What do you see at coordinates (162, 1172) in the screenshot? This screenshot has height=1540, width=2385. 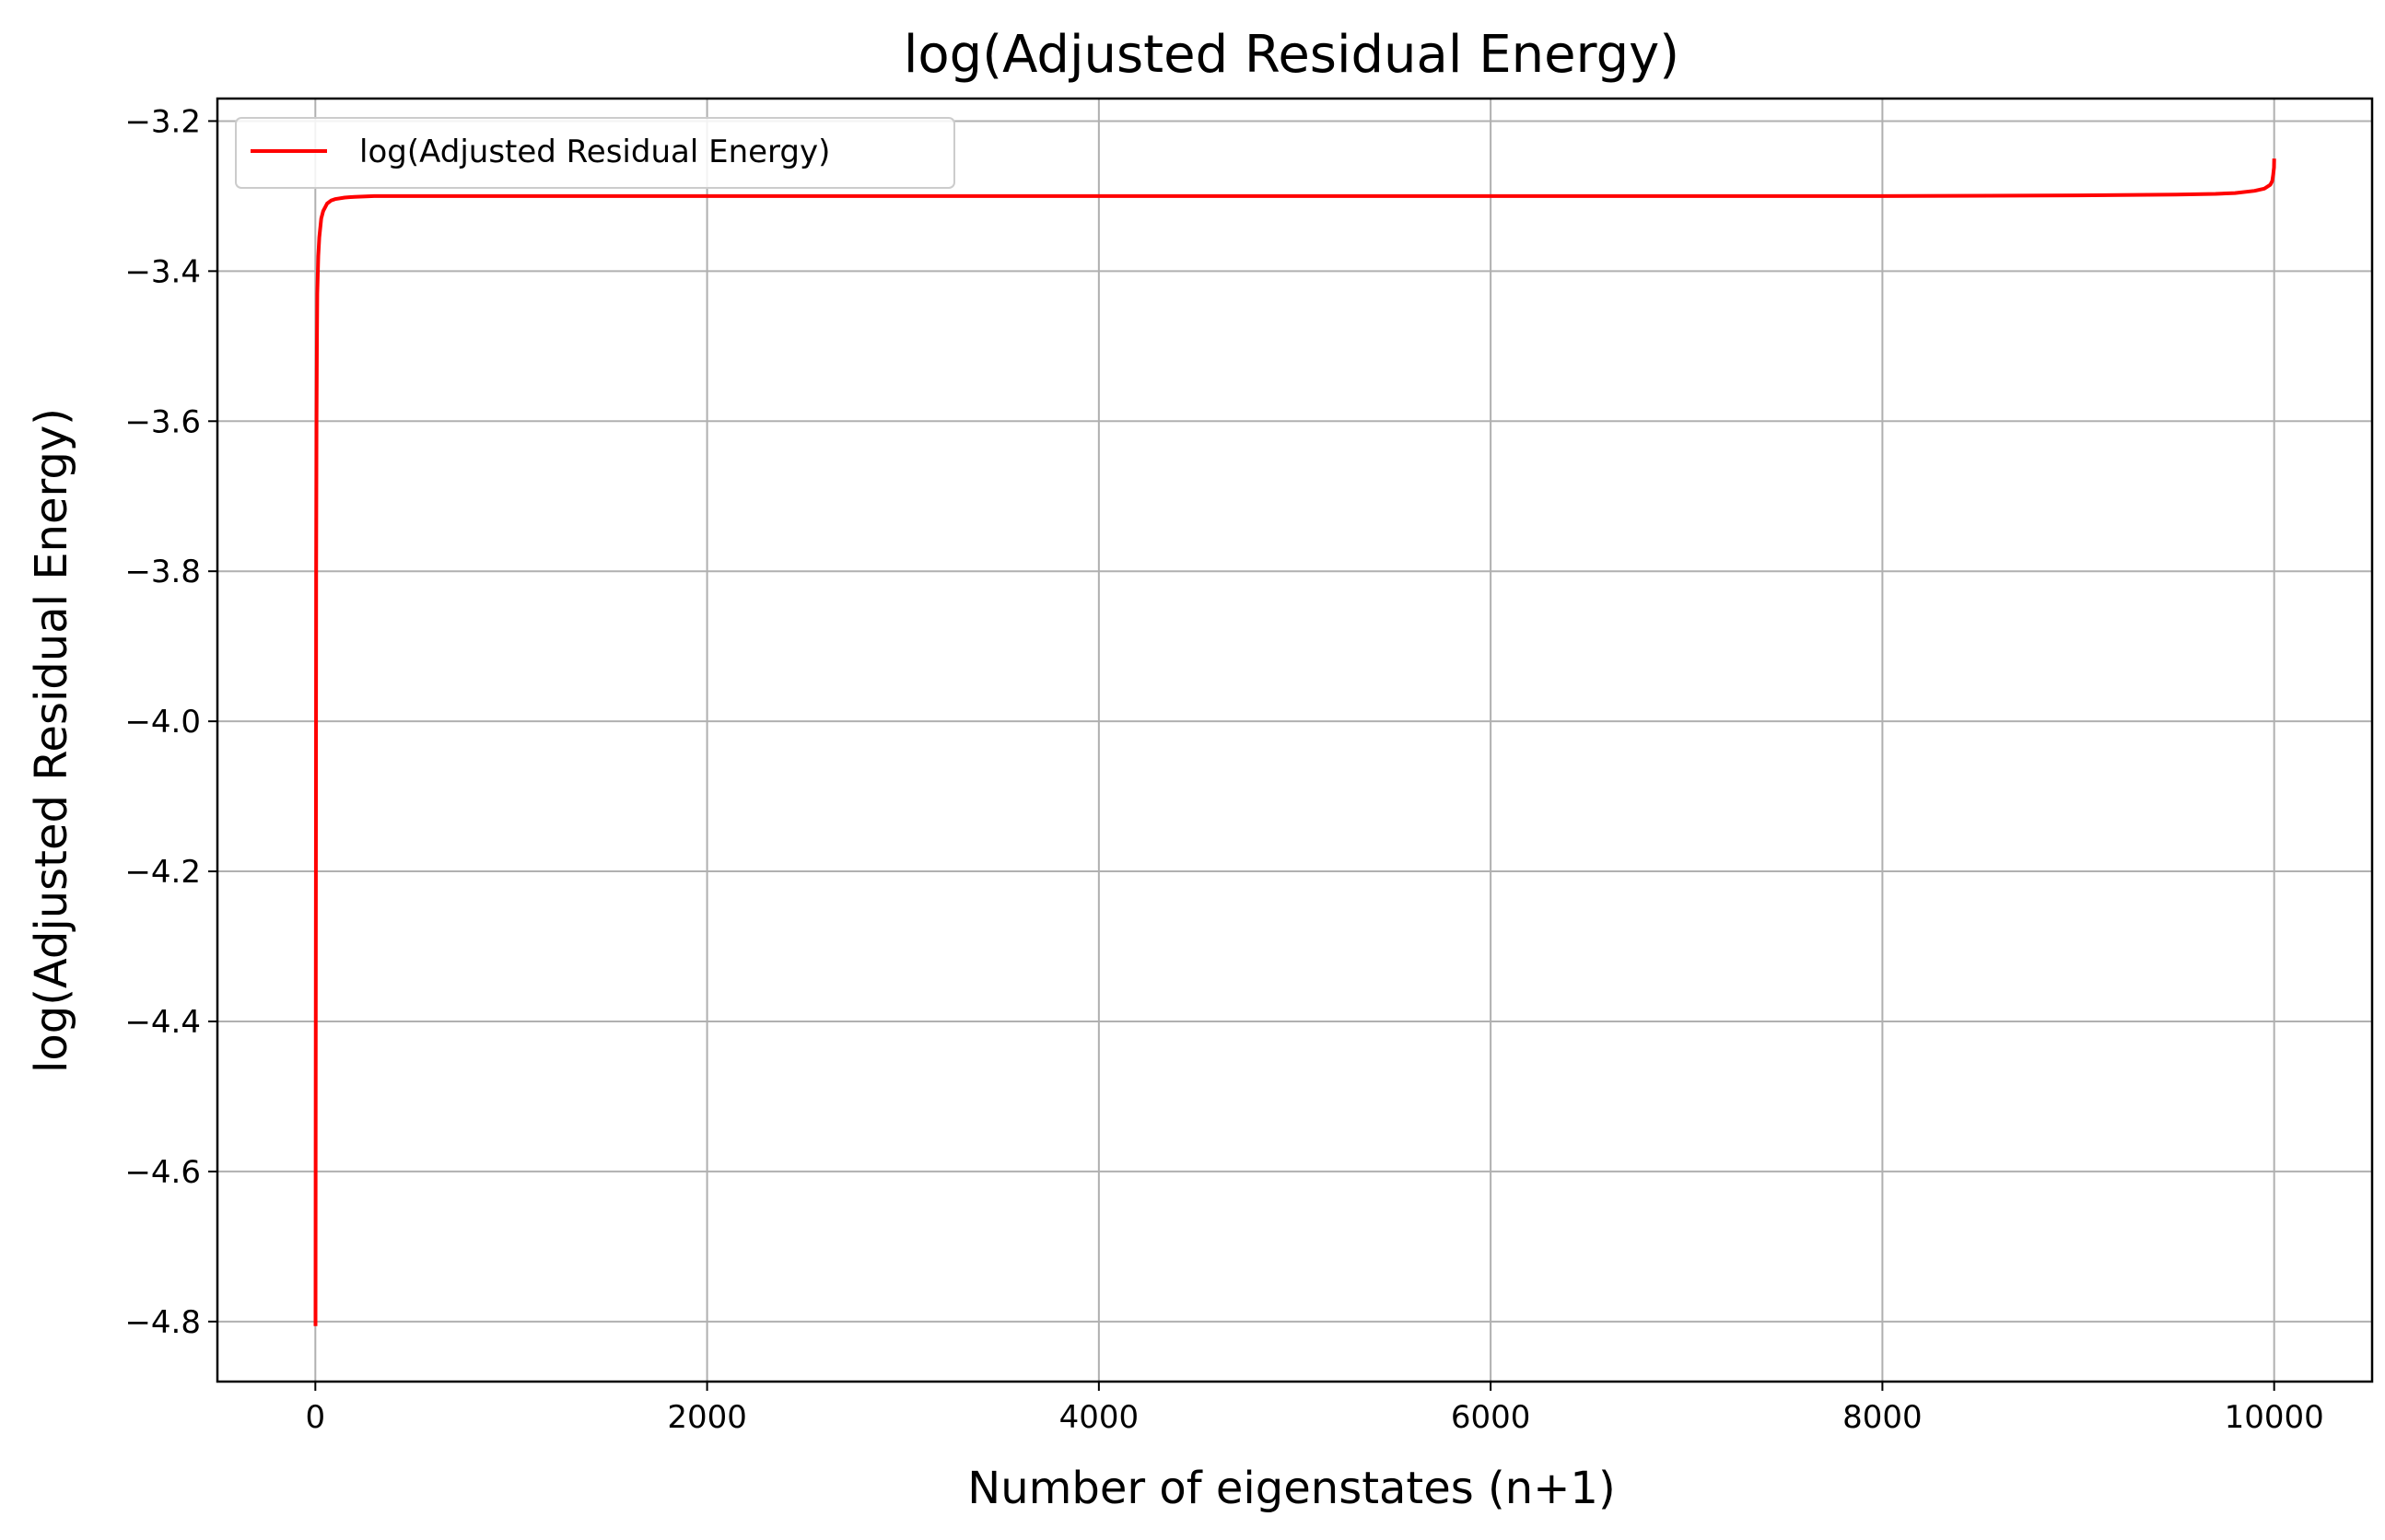 I see `y-tick-label: −4.6` at bounding box center [162, 1172].